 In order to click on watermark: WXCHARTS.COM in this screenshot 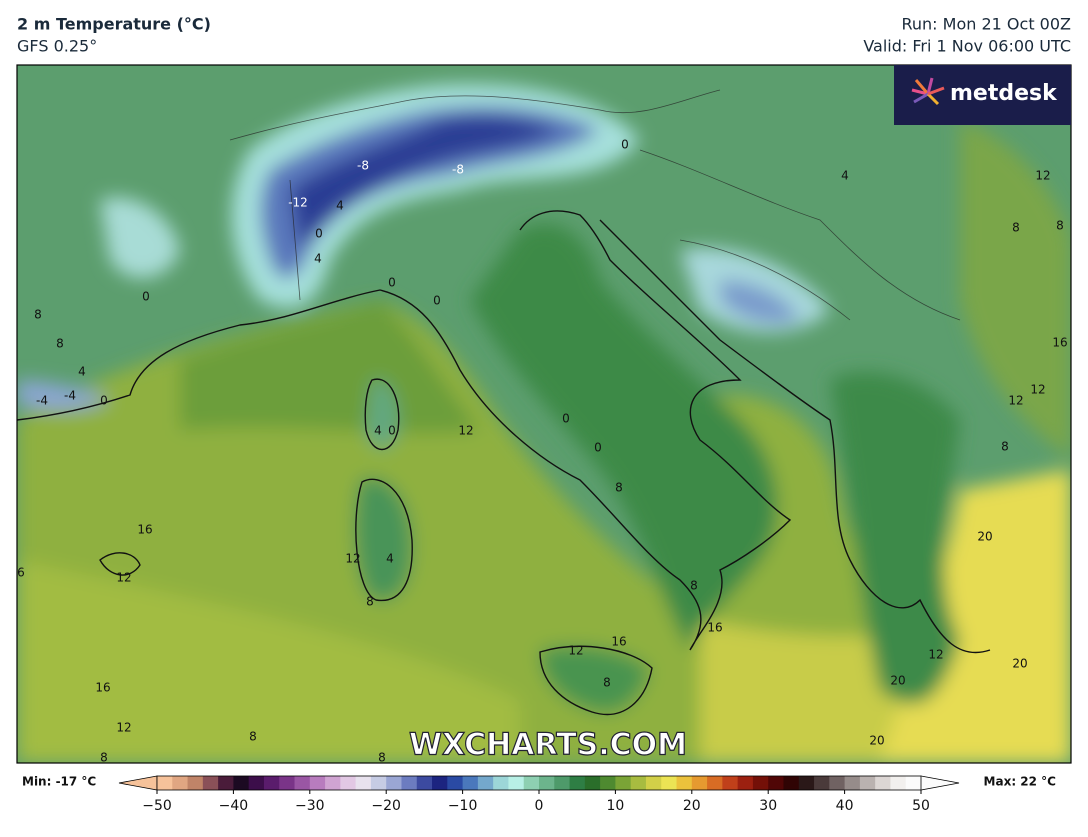, I will do `click(548, 745)`.